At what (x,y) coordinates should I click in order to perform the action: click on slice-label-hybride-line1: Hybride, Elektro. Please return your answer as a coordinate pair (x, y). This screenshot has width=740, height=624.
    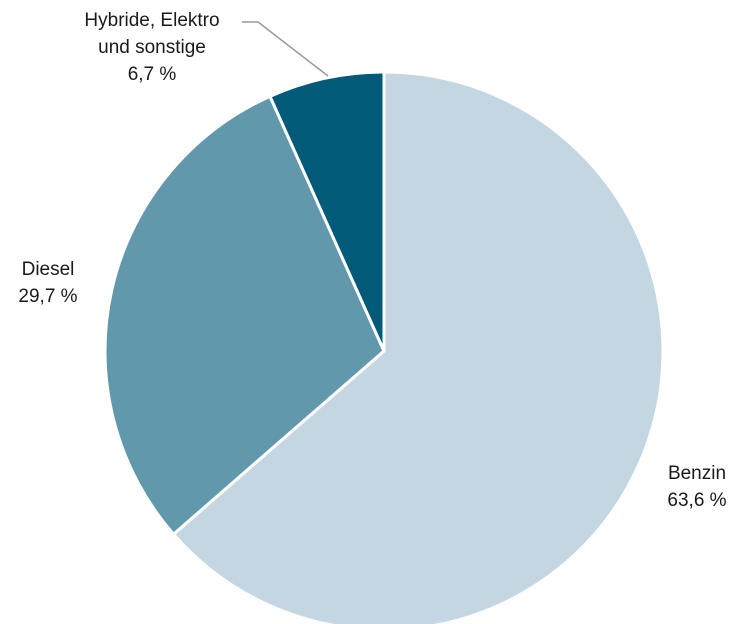
    Looking at the image, I should click on (151, 20).